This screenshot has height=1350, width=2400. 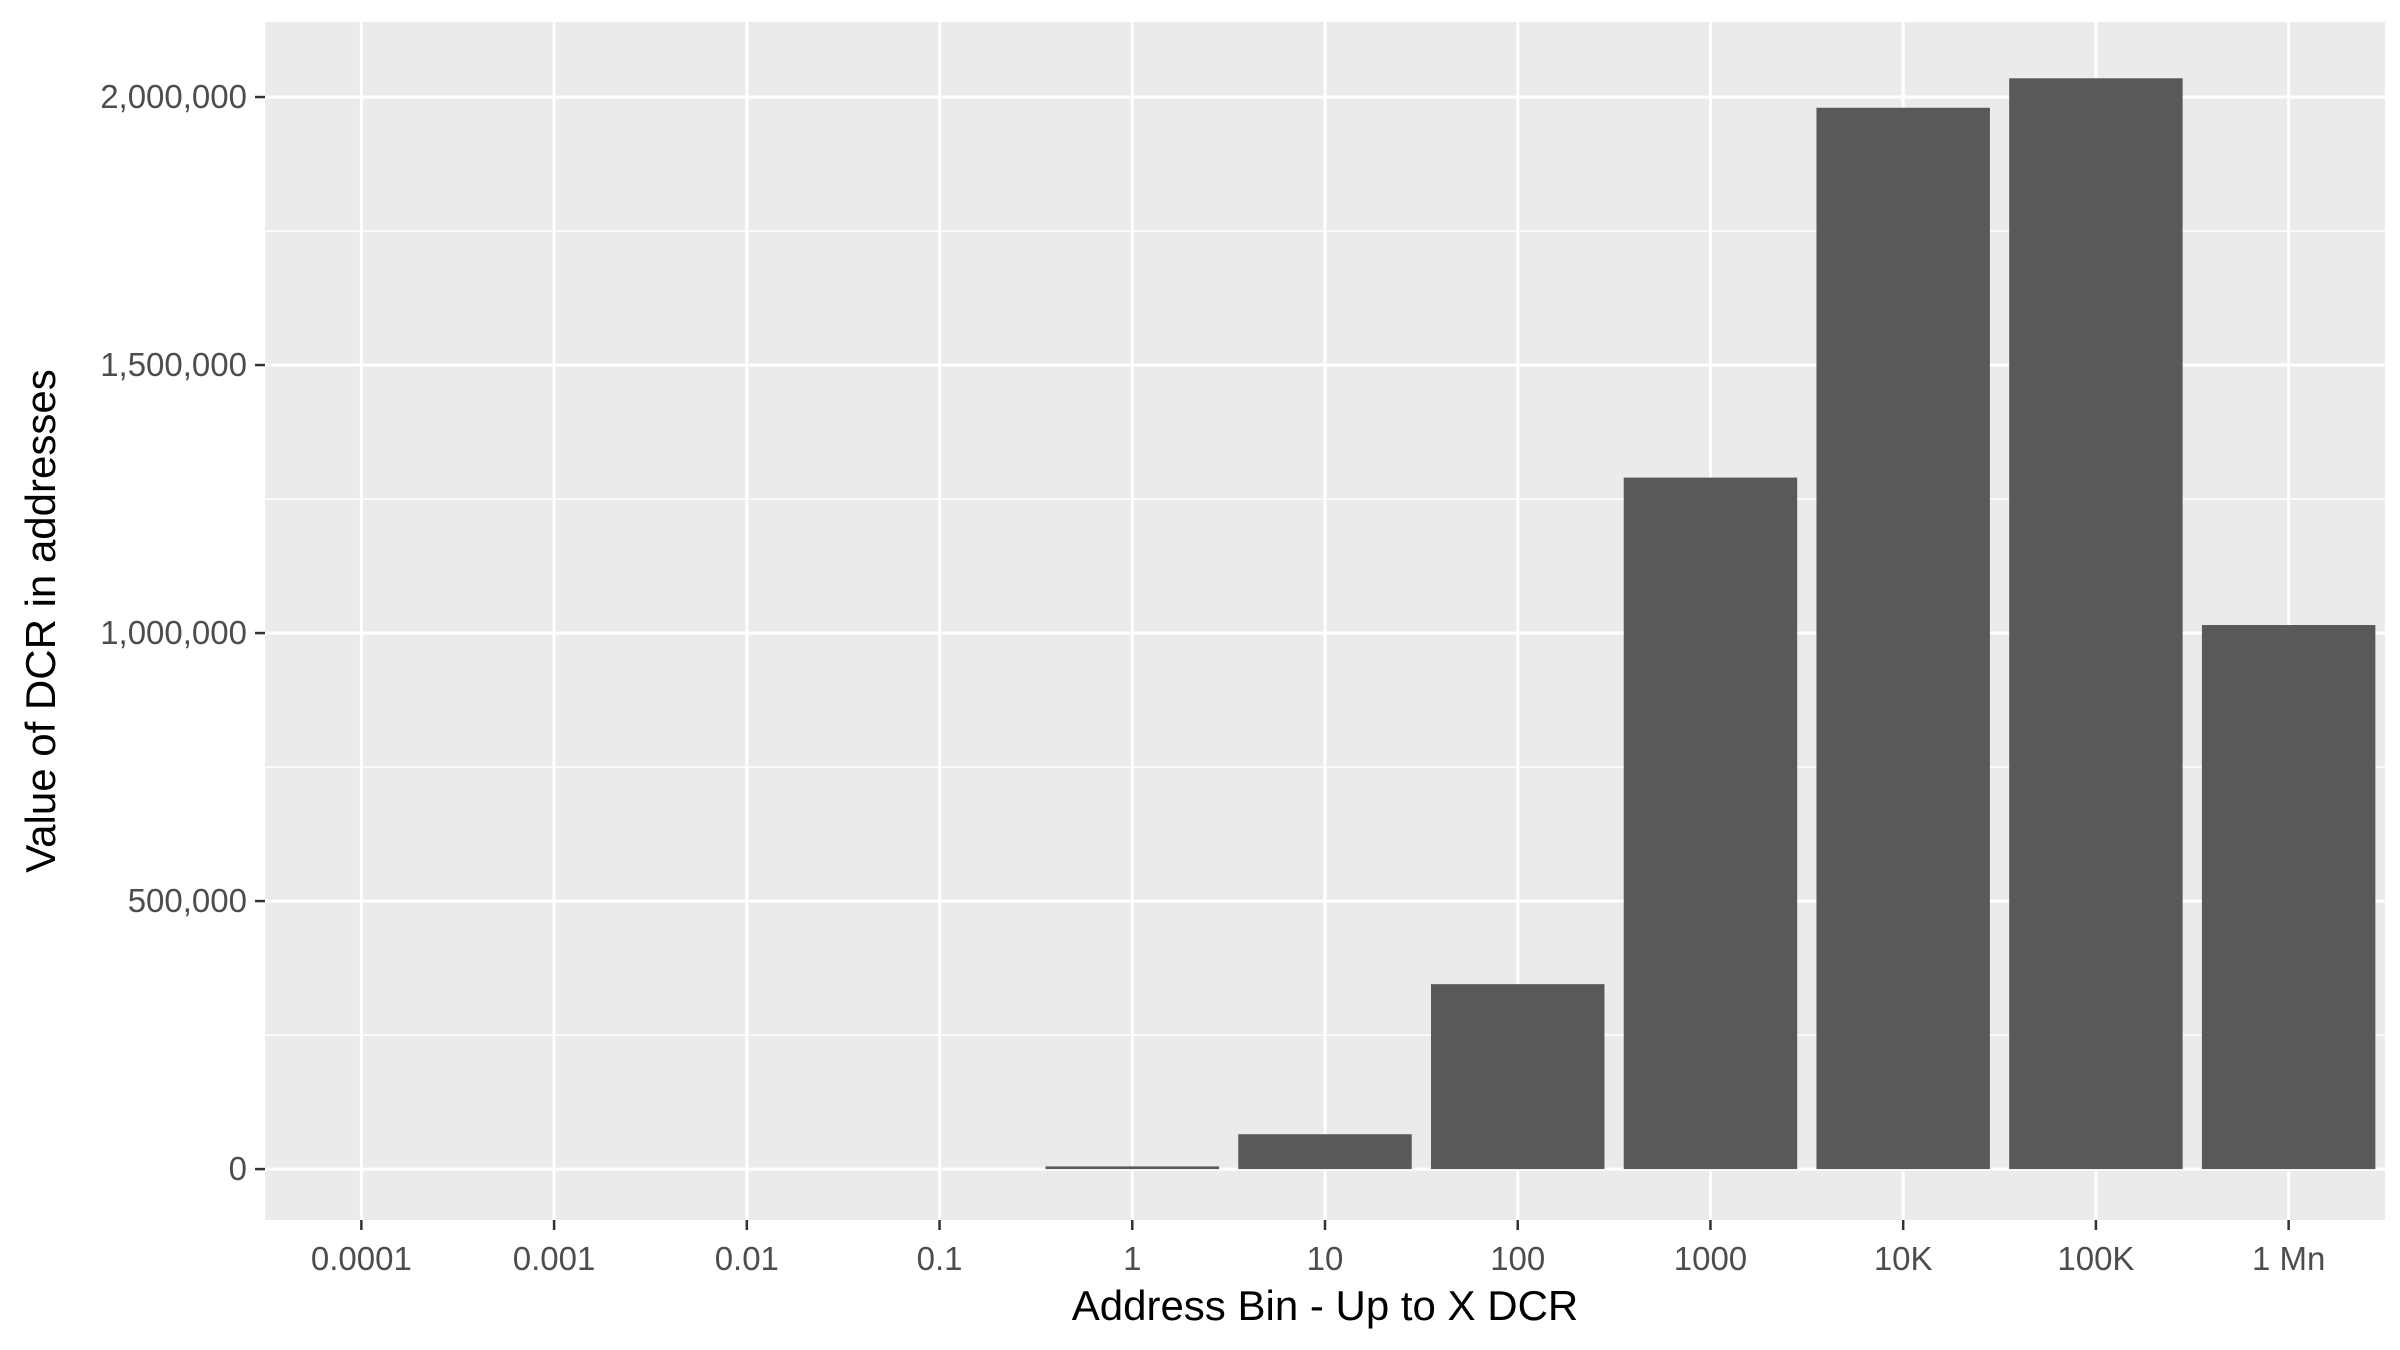 I want to click on x-tick-label: 1000, so click(x=1710, y=1258).